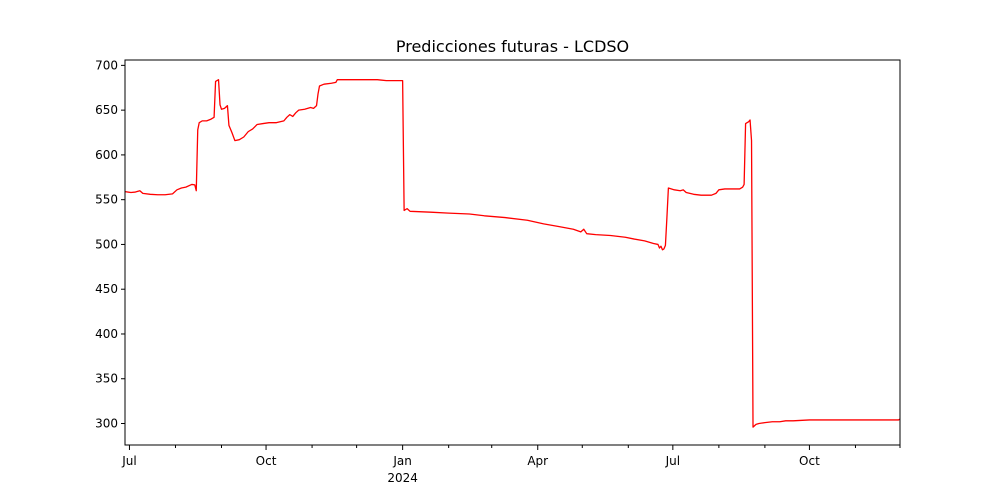  What do you see at coordinates (402, 478) in the screenshot?
I see `x-tick-sublabel: 2024` at bounding box center [402, 478].